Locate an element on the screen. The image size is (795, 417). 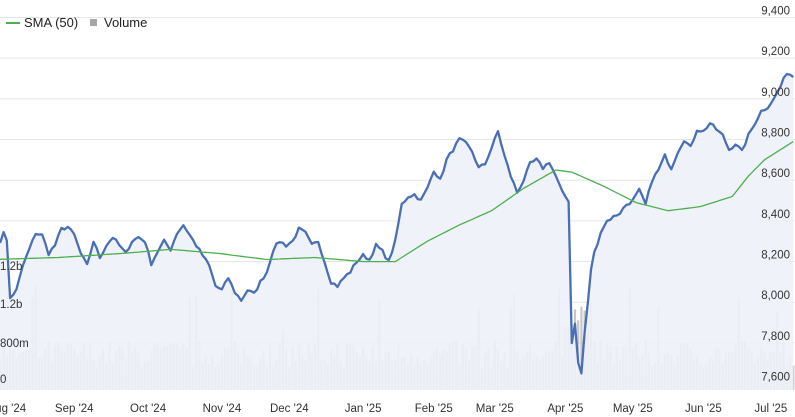
y-tick-label: 8,800 is located at coordinates (775, 134).